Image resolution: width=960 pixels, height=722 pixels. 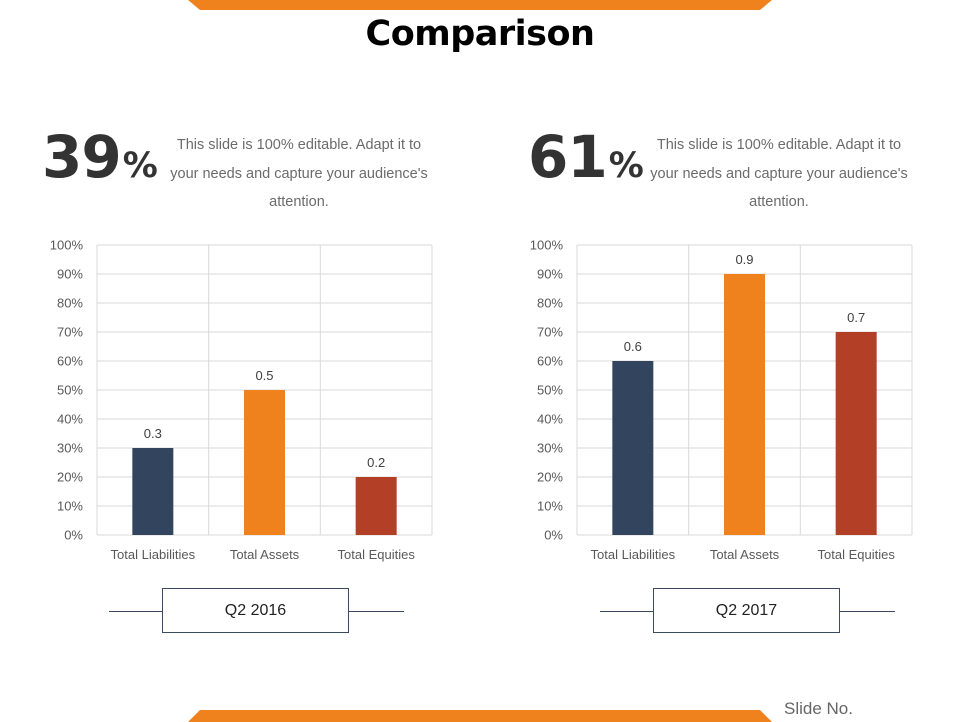 I want to click on percent-sign-right: %, so click(x=626, y=166).